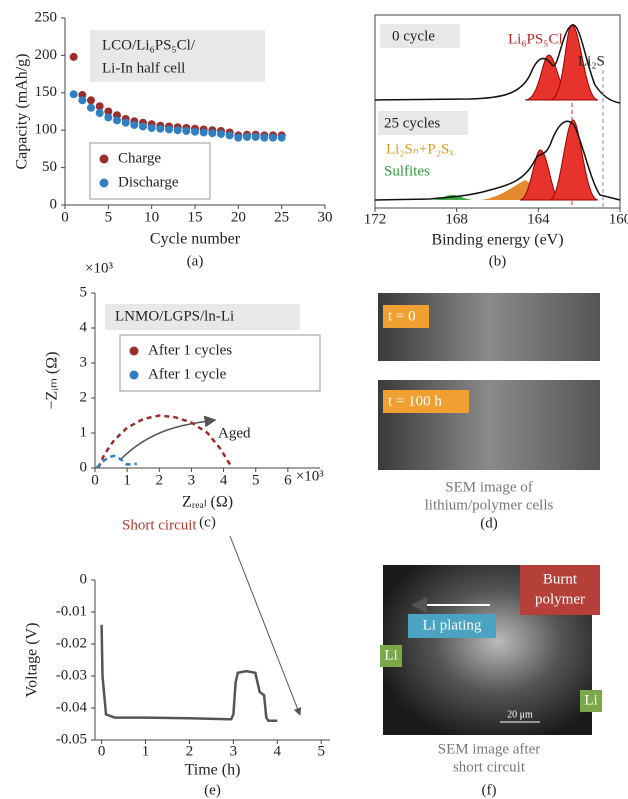 This screenshot has height=799, width=628. What do you see at coordinates (498, 261) in the screenshot?
I see `panel-caption: (b)` at bounding box center [498, 261].